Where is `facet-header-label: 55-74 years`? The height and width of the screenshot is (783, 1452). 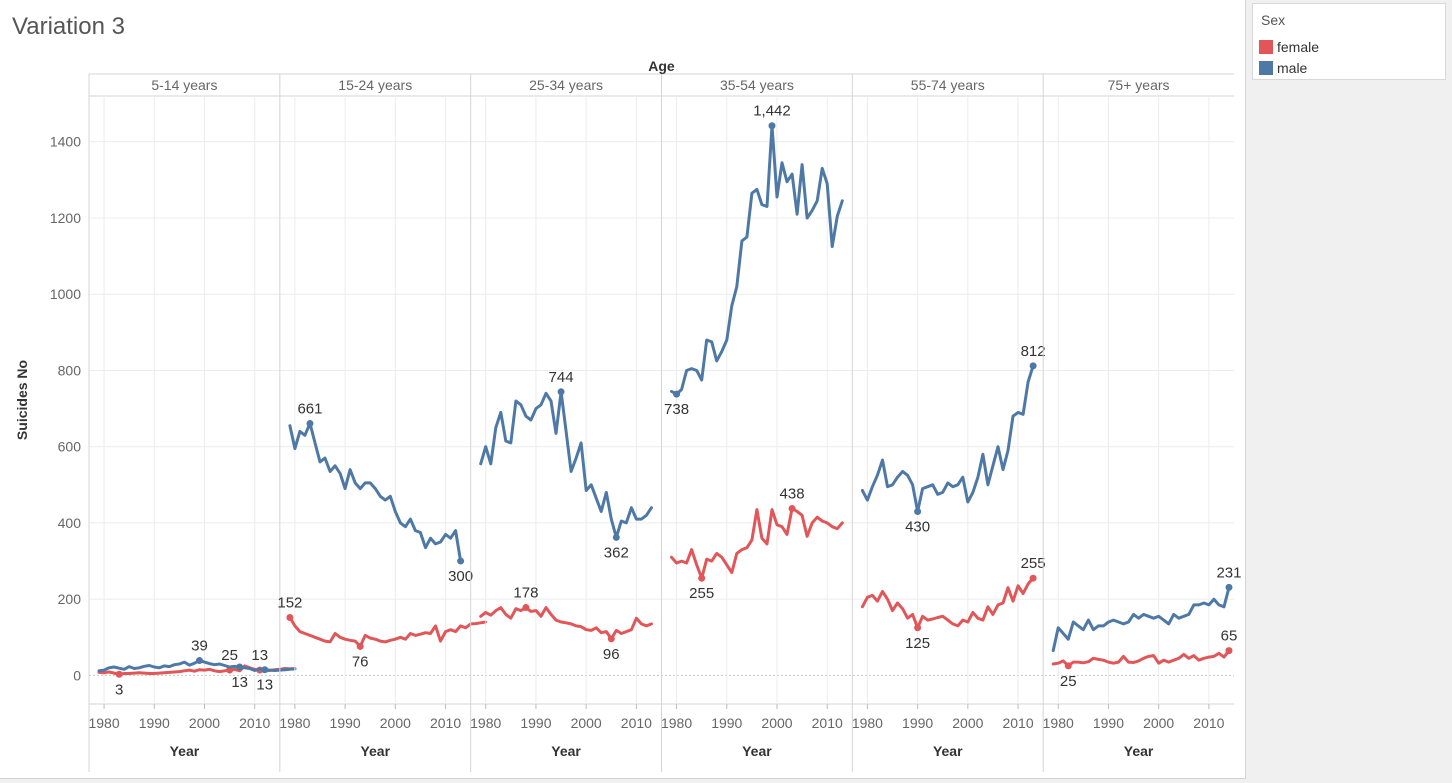
facet-header-label: 55-74 years is located at coordinates (948, 85).